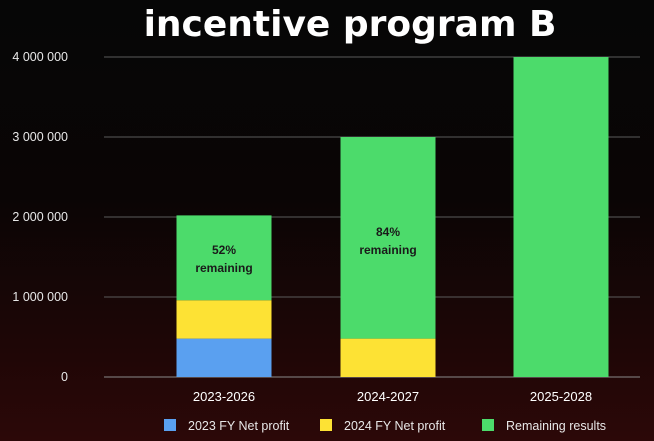 This screenshot has height=441, width=654. What do you see at coordinates (40, 137) in the screenshot?
I see `y-tick-label: 3 000 000` at bounding box center [40, 137].